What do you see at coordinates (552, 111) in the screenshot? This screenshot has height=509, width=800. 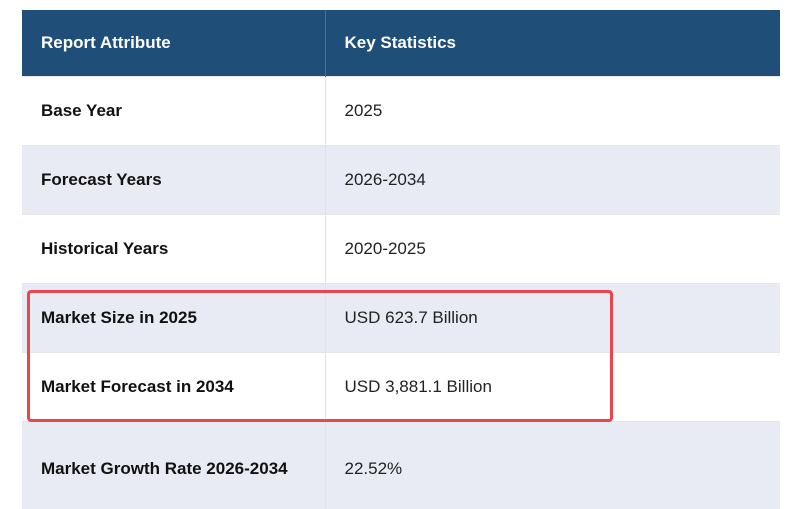 I see `value-cell: 2025` at bounding box center [552, 111].